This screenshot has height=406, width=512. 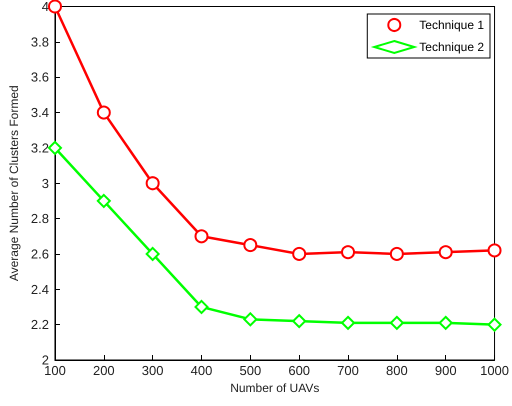 What do you see at coordinates (39, 77) in the screenshot?
I see `y-tick-label: 3.6` at bounding box center [39, 77].